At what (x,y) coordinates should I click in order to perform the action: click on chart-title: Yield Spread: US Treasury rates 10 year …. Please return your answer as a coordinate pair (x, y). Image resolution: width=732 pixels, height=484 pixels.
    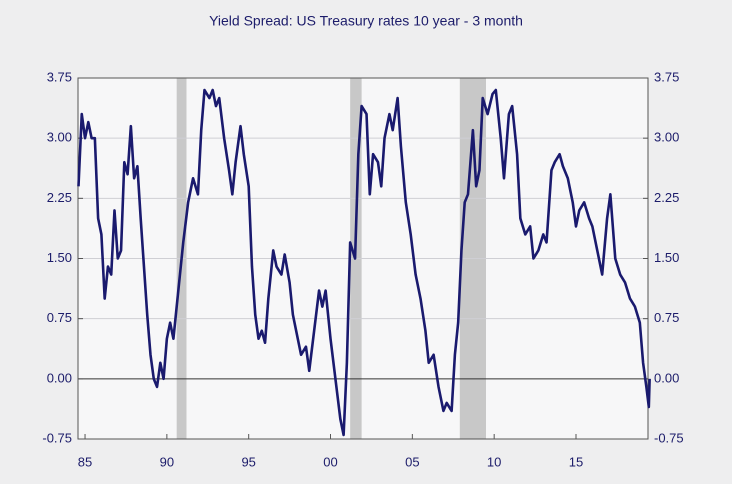
    Looking at the image, I should click on (366, 21).